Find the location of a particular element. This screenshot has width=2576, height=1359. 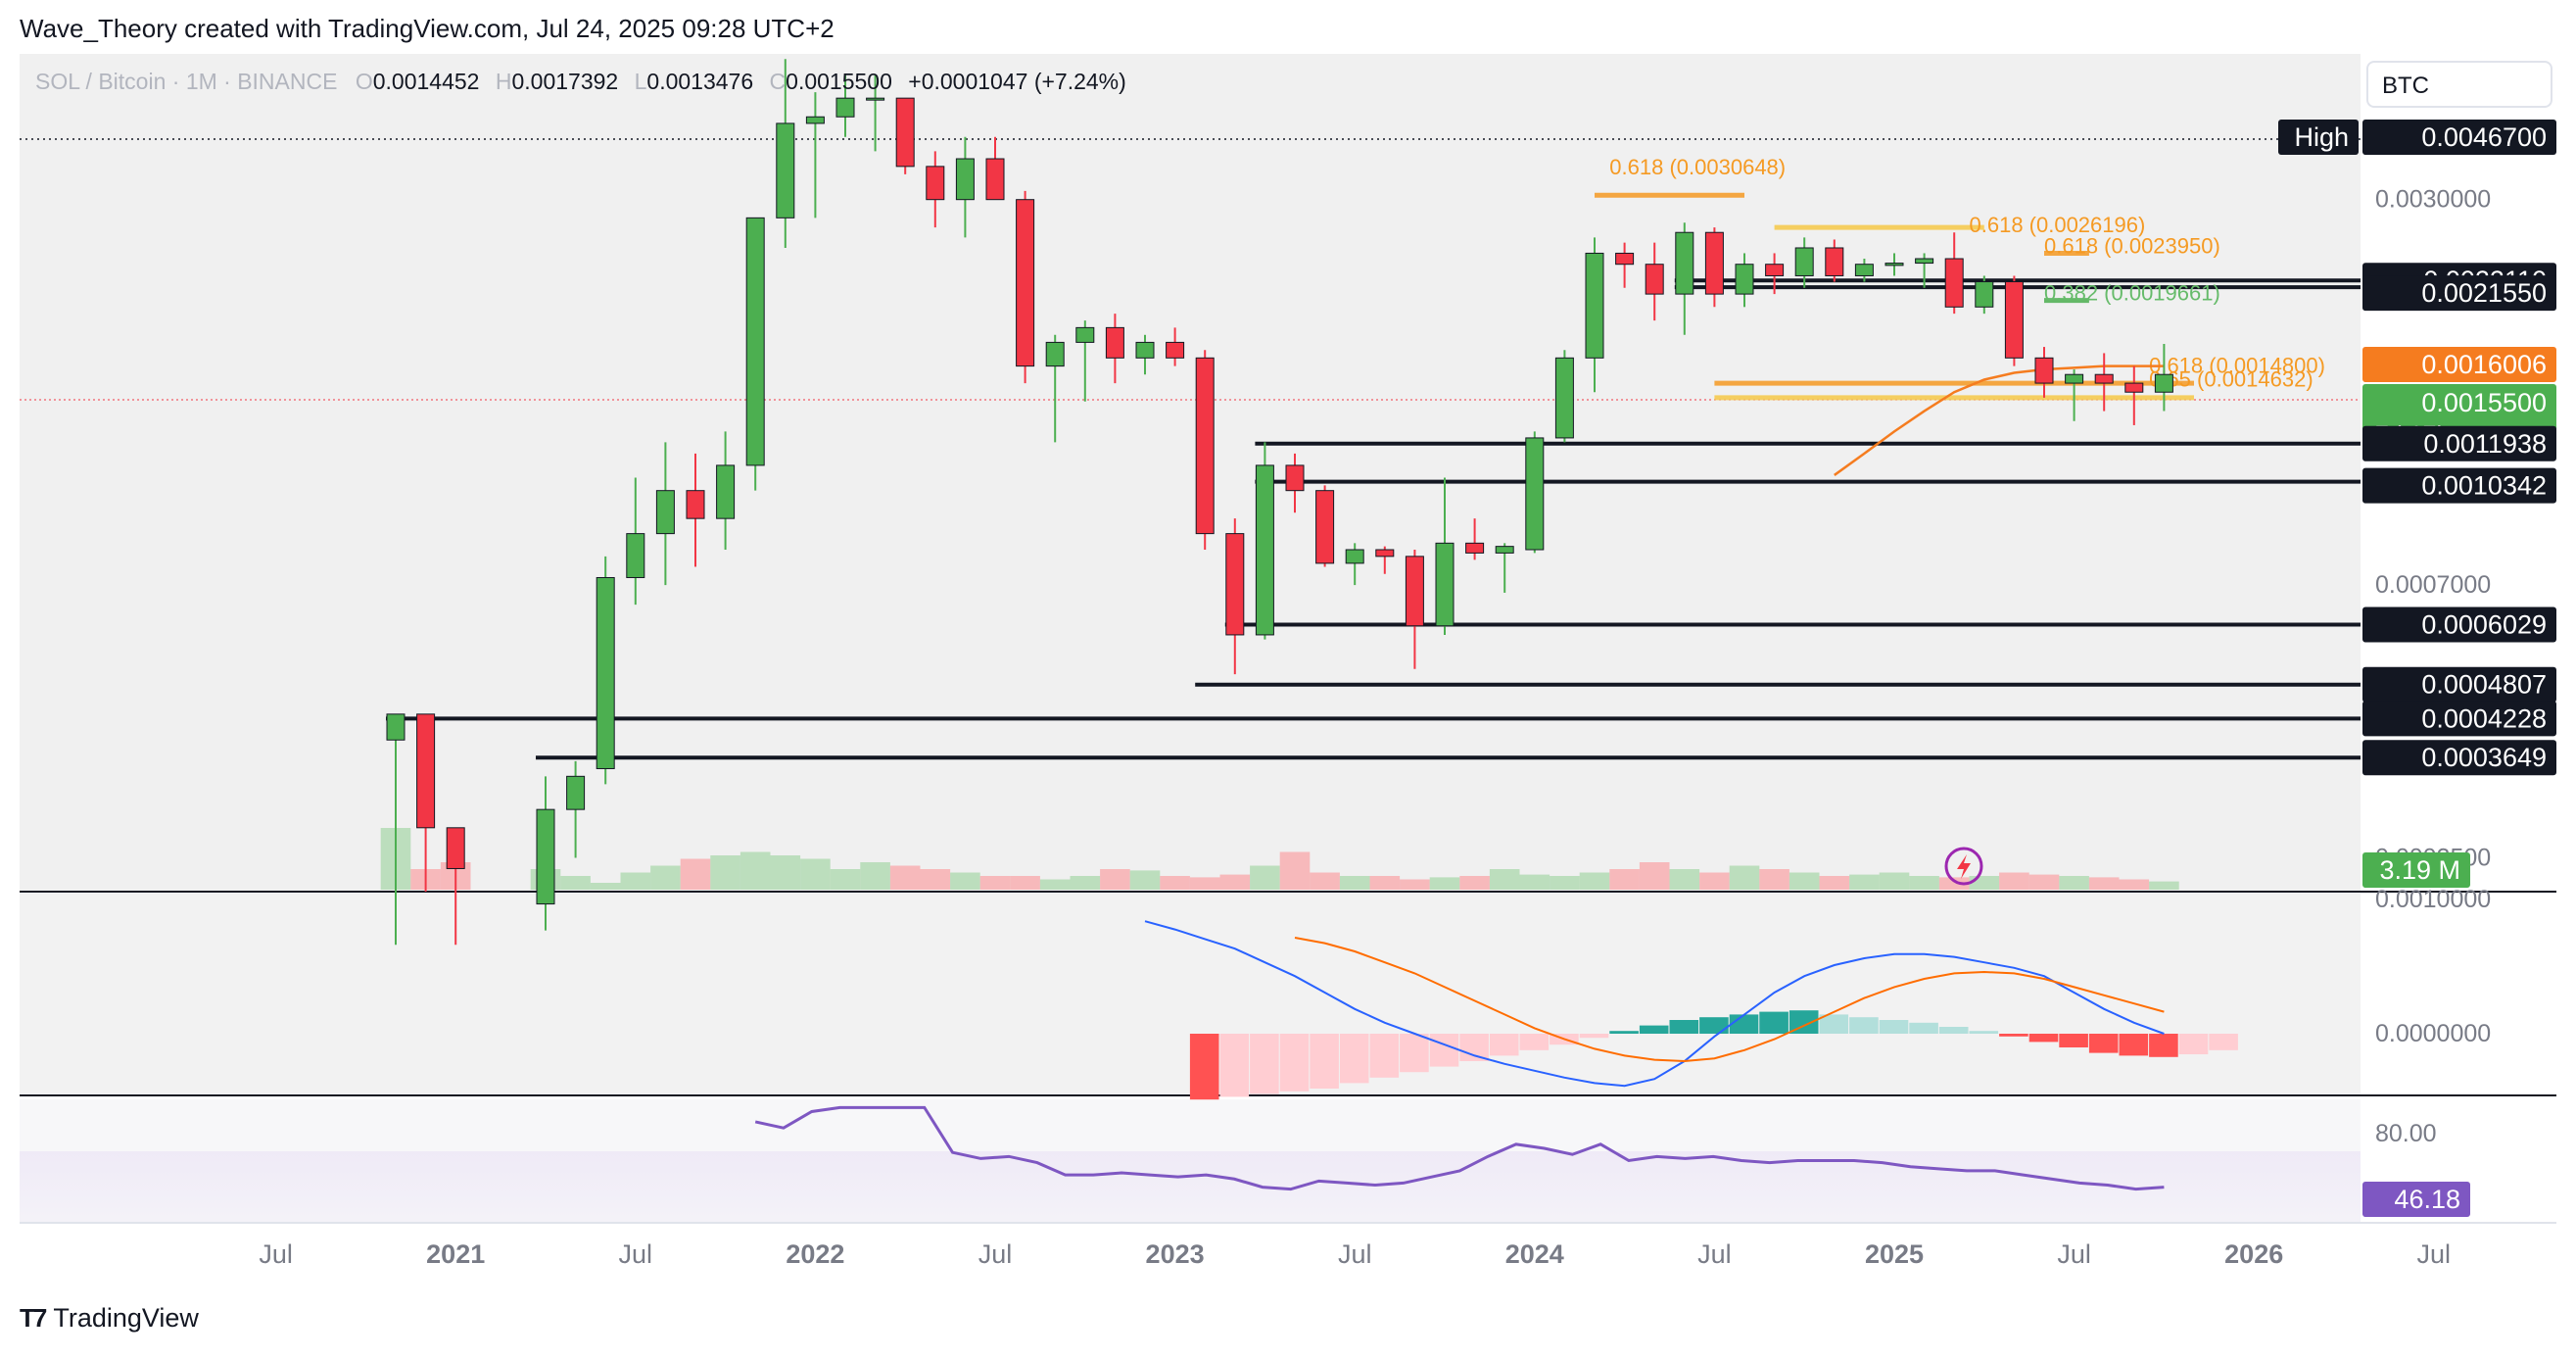

x-tick-label: 2026 is located at coordinates (2253, 1254).